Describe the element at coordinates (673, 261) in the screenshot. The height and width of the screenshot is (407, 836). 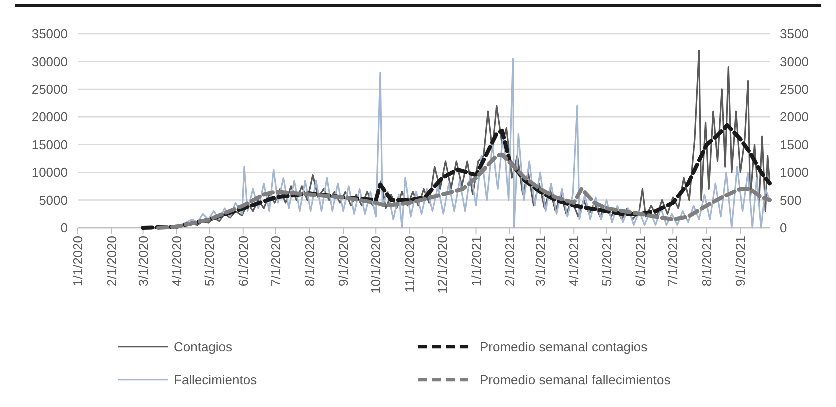
I see `x-tick-label: 7/1/2021` at that location.